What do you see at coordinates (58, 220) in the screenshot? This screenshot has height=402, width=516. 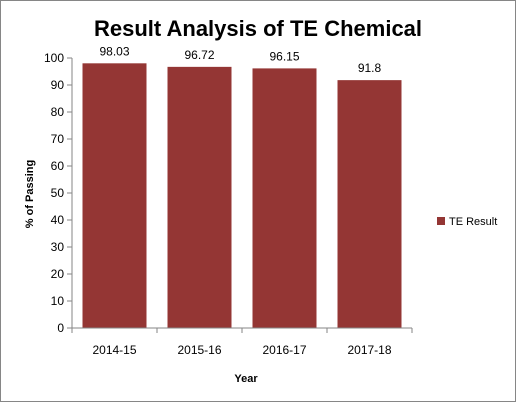 I see `y-tick-label: 40` at bounding box center [58, 220].